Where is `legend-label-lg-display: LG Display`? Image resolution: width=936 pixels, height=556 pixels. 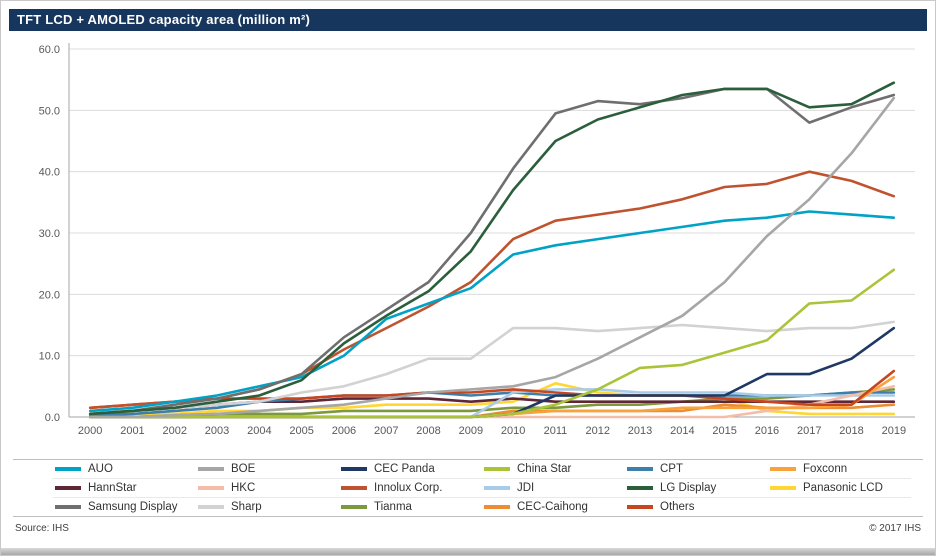
legend-label-lg-display: LG Display is located at coordinates (688, 488).